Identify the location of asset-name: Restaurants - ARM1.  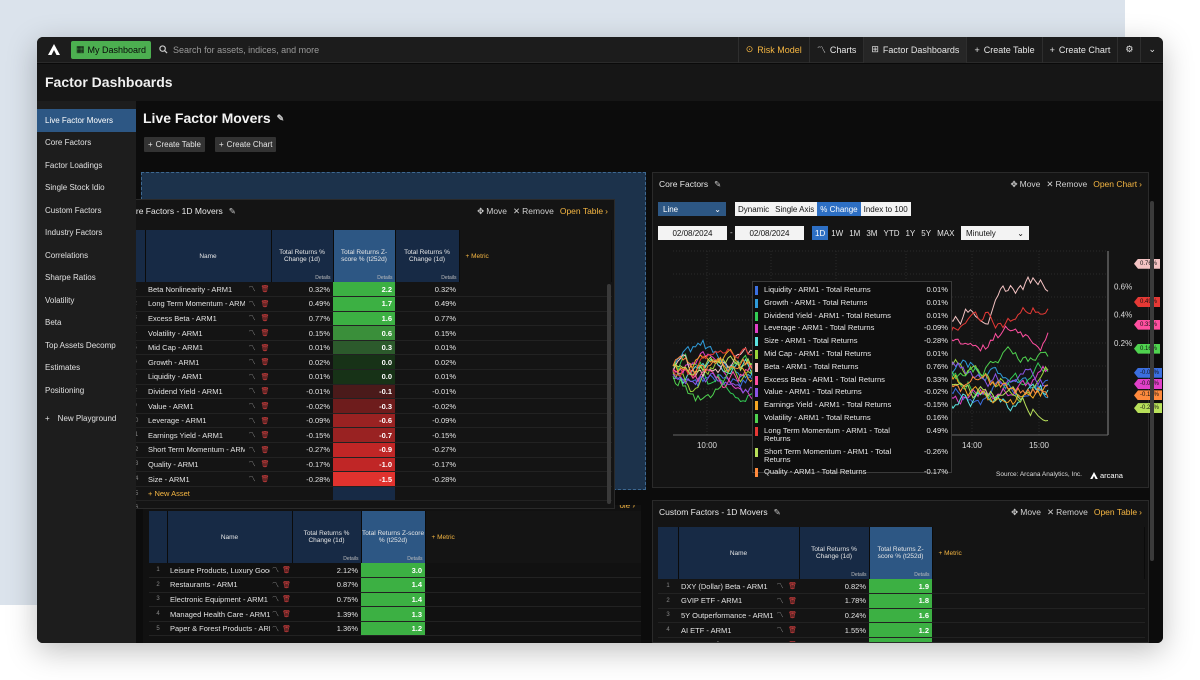
(218, 585).